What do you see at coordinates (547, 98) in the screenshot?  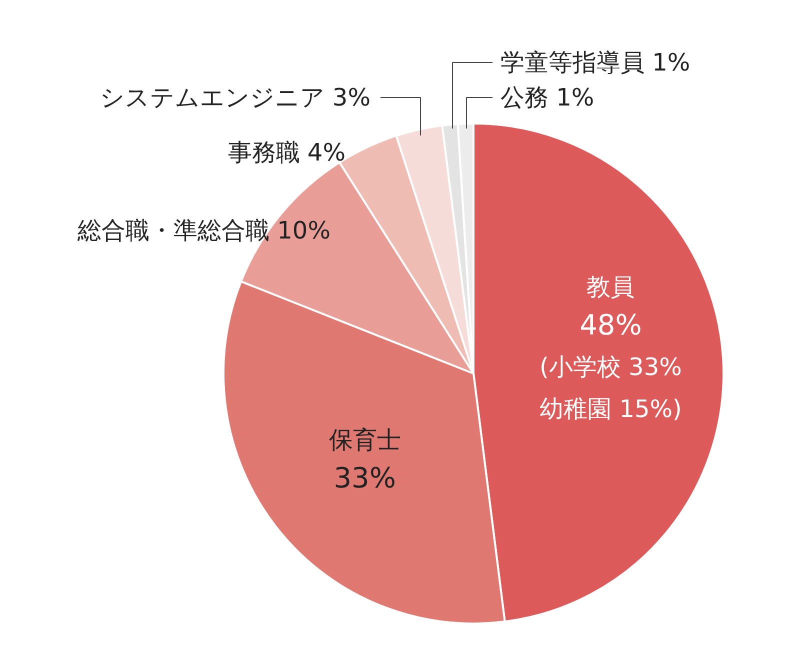 I see `slice-label: 公務 1%` at bounding box center [547, 98].